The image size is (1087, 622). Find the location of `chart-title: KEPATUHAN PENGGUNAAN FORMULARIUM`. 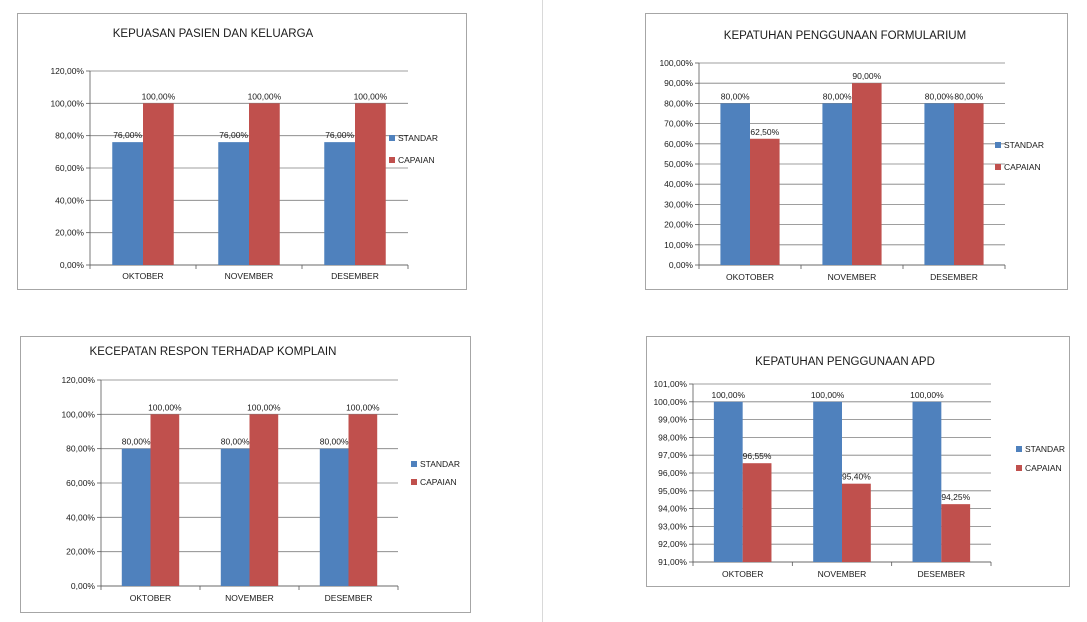

chart-title: KEPATUHAN PENGGUNAAN FORMULARIUM is located at coordinates (845, 36).